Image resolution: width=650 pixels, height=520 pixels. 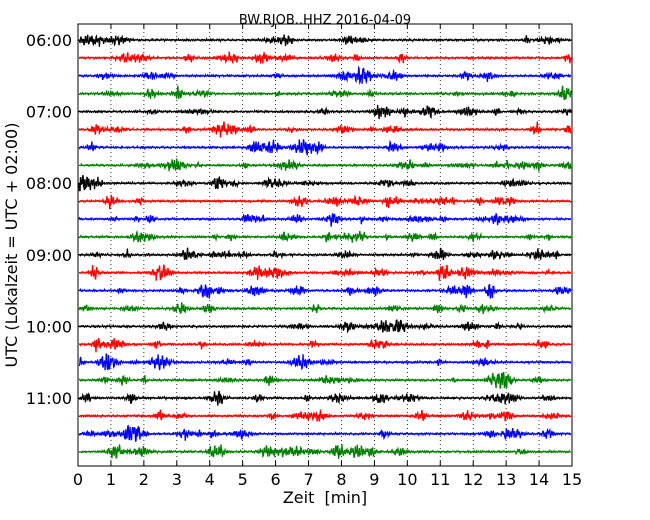 I want to click on x-tick-label: 6, so click(x=276, y=479).